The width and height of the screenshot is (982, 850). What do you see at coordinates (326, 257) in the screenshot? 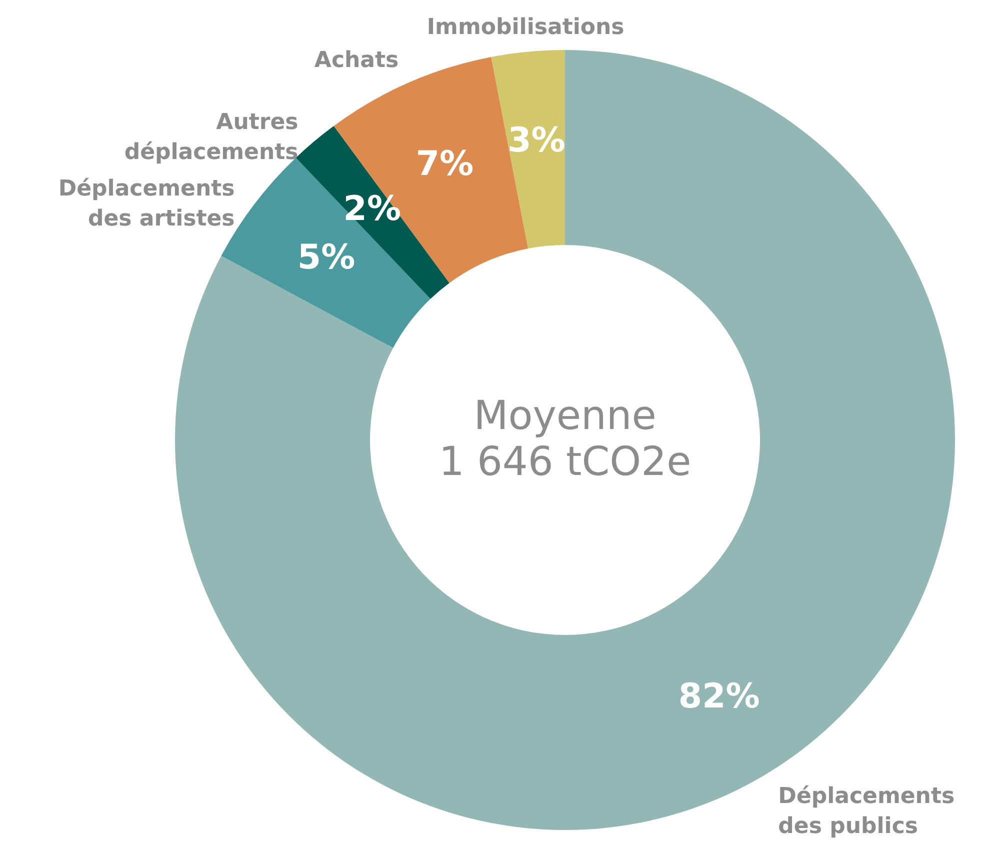
I see `data-label: 5%` at bounding box center [326, 257].